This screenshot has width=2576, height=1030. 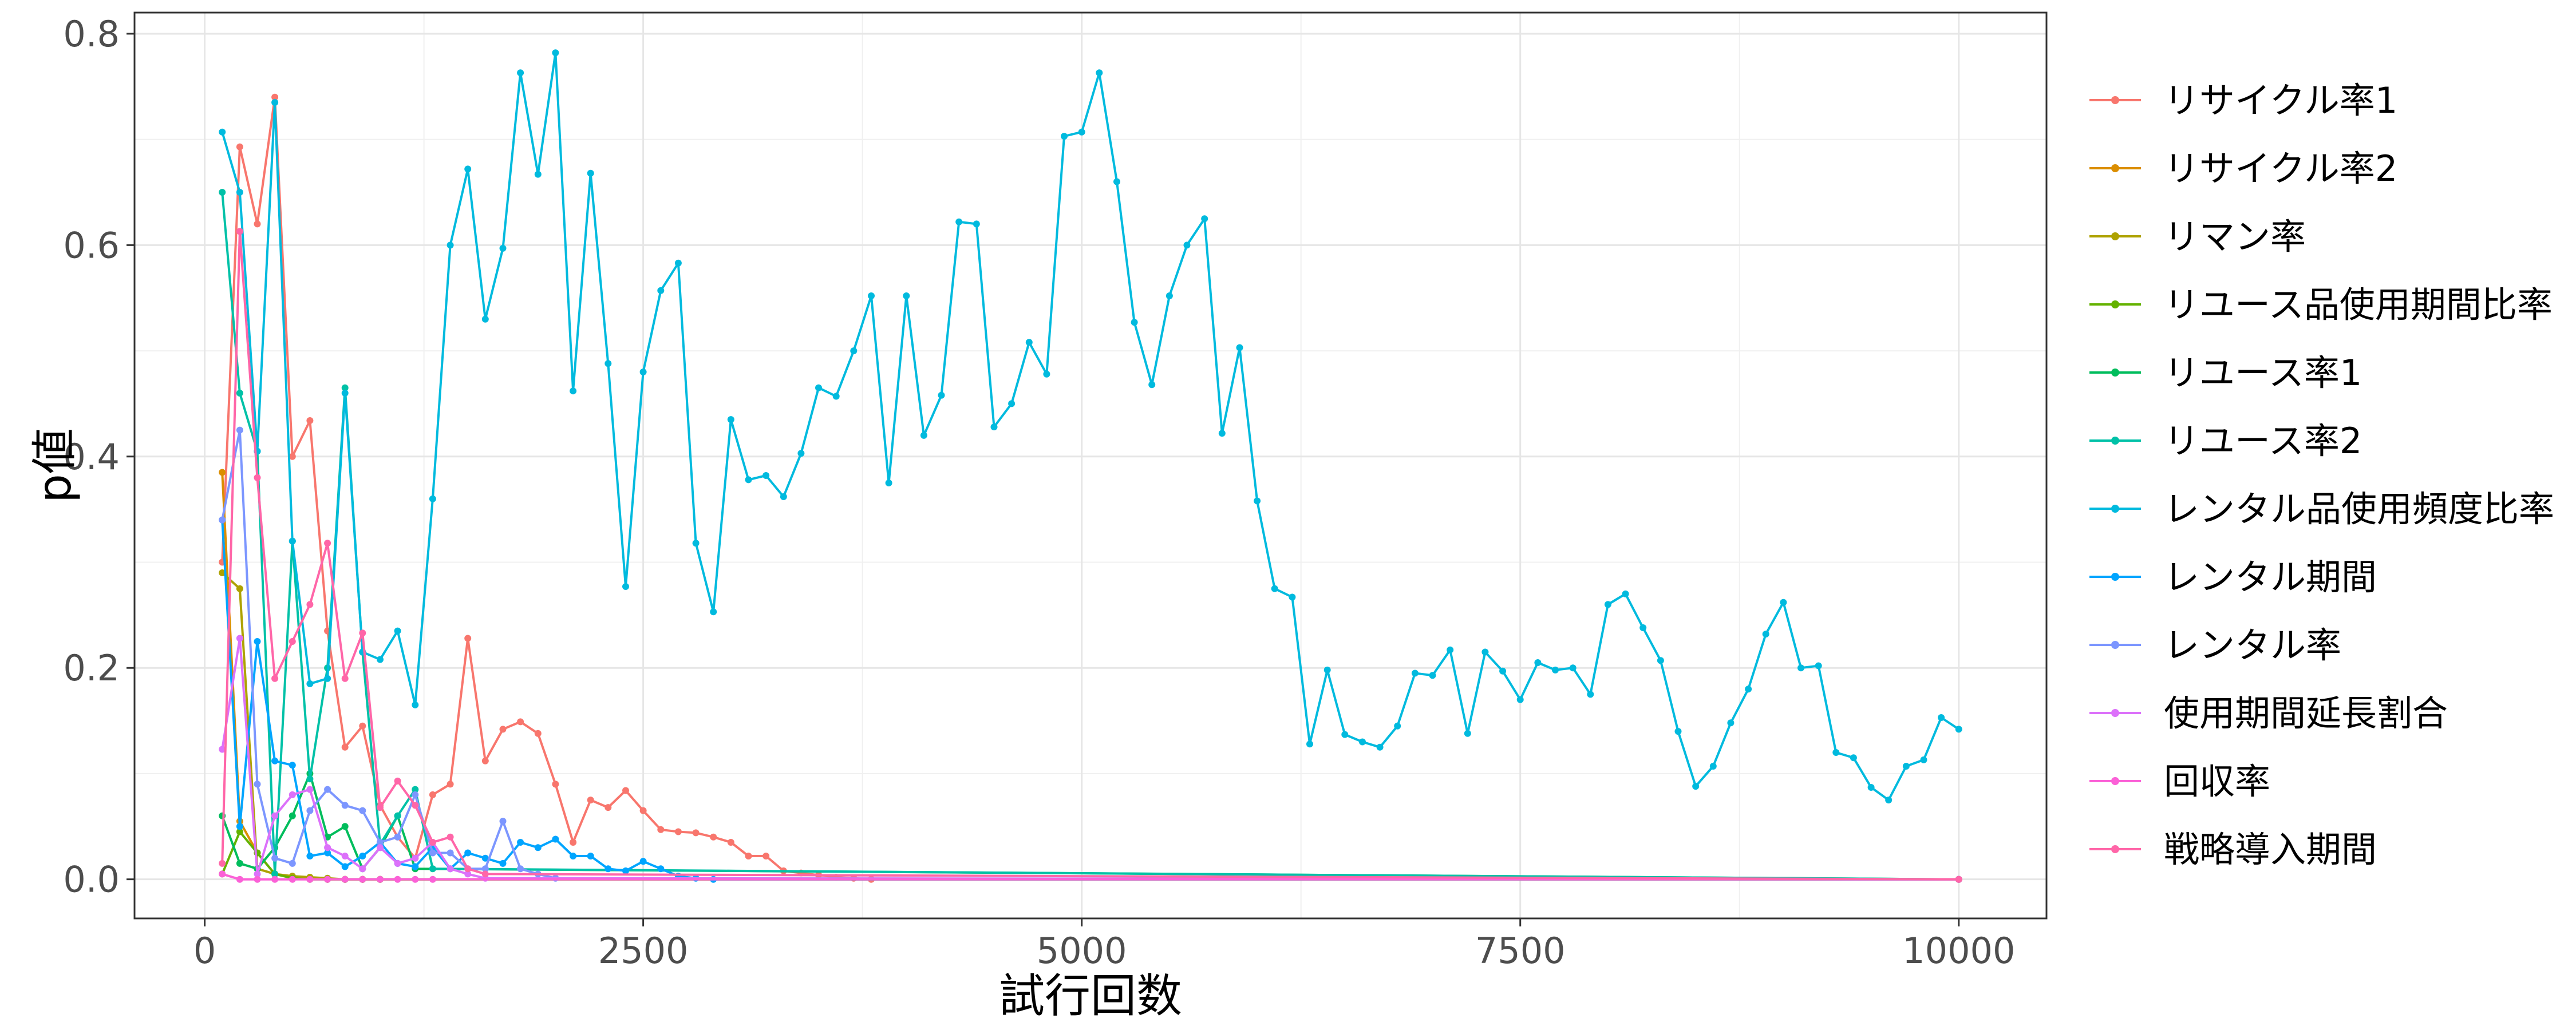 I want to click on legend-label: 使用期間延長割合, so click(x=2306, y=713).